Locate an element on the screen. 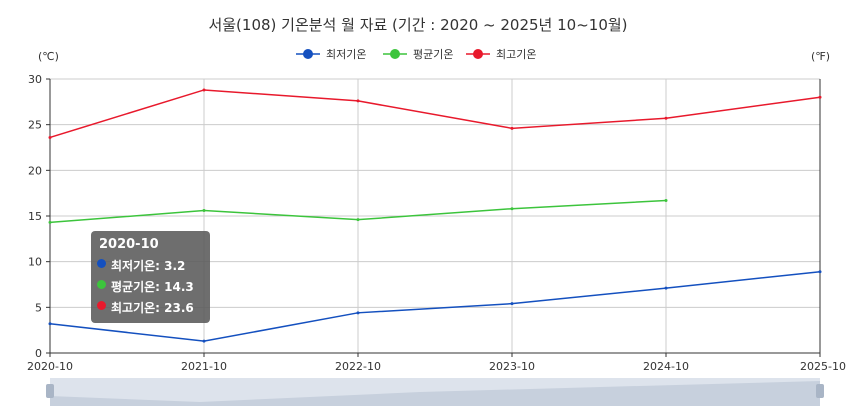  tooltip: 2020-10 최저기온: 3.2 평균기온: 14.3 최고기온: 23.6 is located at coordinates (150, 277).